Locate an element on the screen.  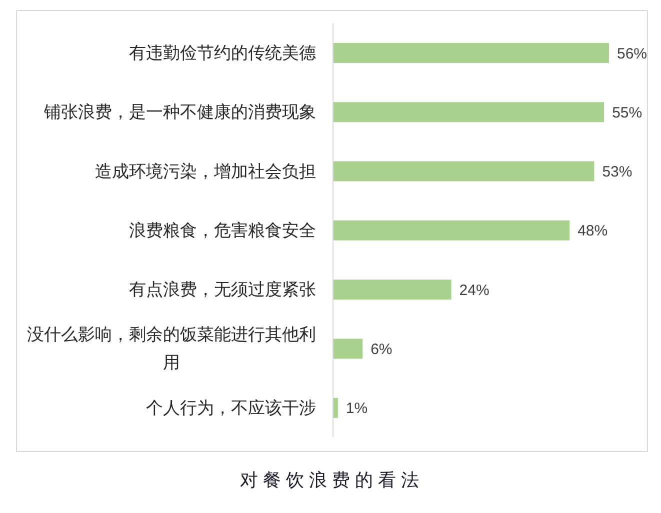
data-label: 6% is located at coordinates (381, 349).